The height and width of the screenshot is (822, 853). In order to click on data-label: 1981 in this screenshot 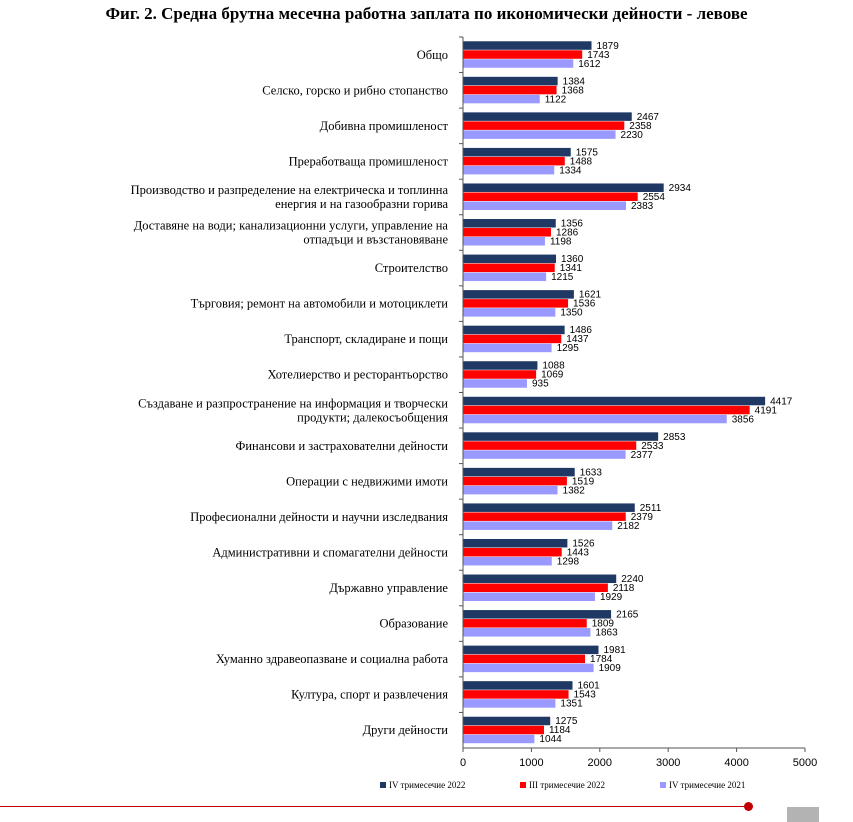, I will do `click(615, 650)`.